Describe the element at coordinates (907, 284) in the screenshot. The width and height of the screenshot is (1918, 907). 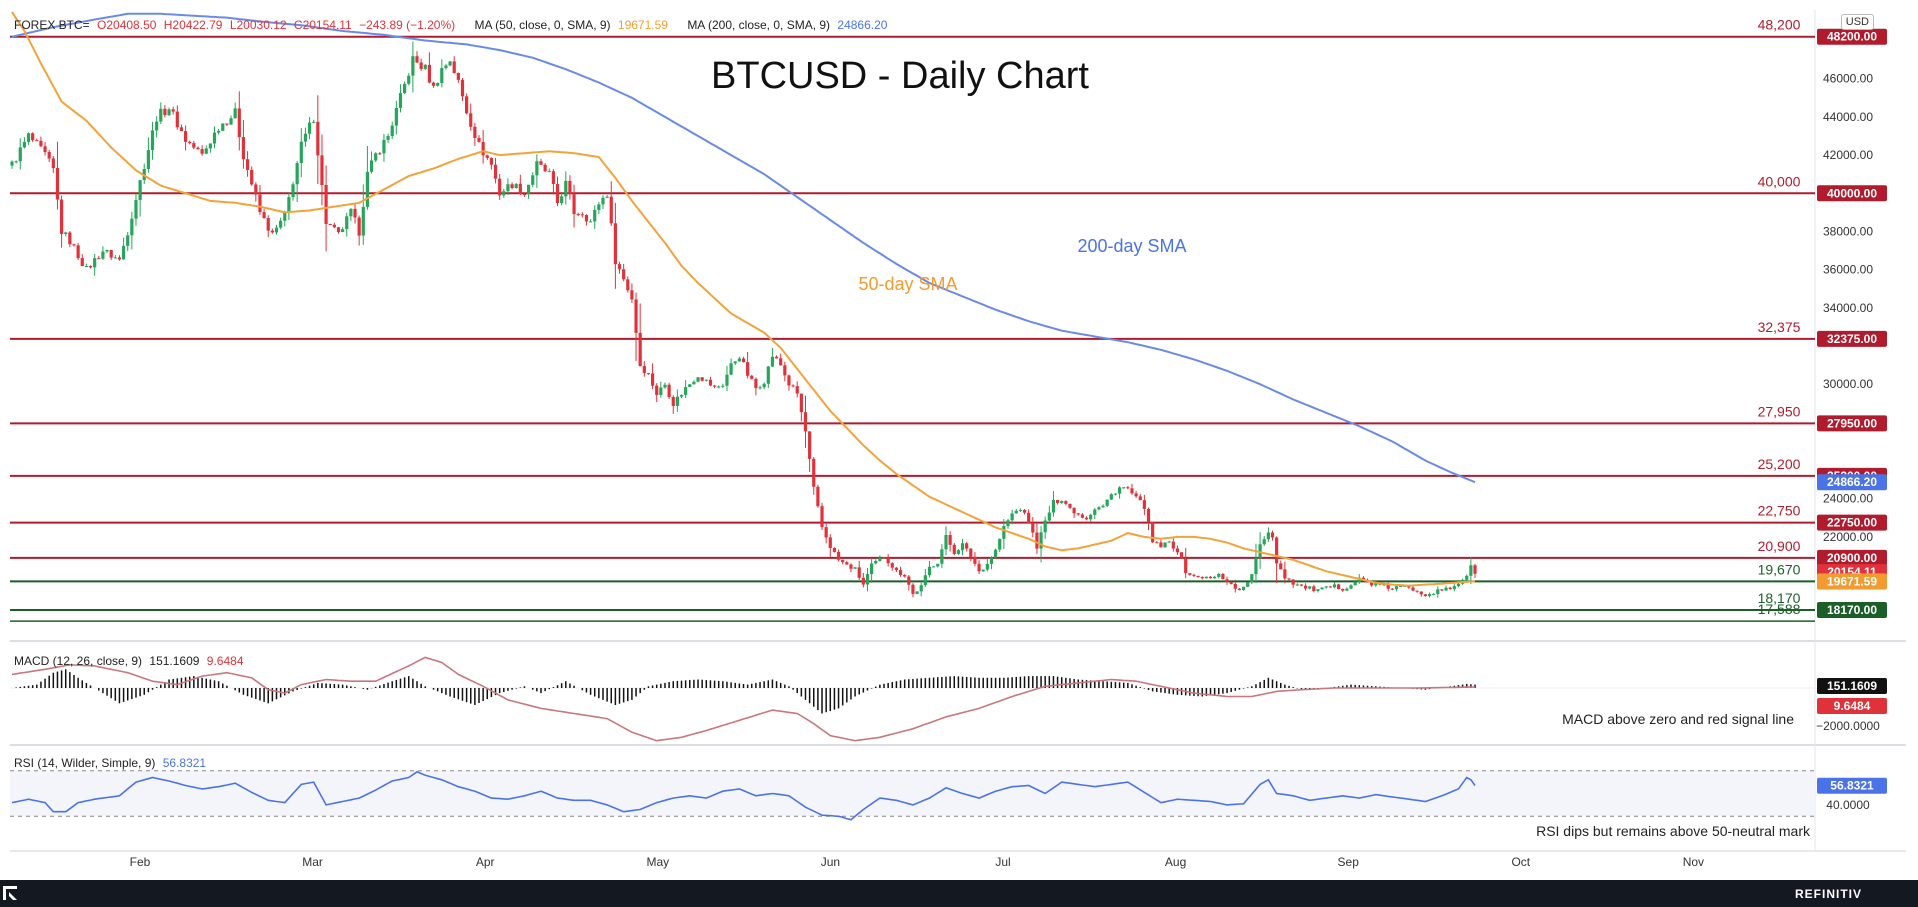
I see `sma50-annotation: 50-day SMA` at that location.